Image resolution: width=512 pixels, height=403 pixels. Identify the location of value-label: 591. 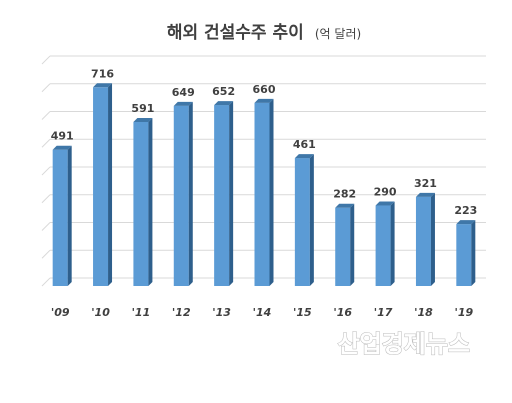
(142, 108).